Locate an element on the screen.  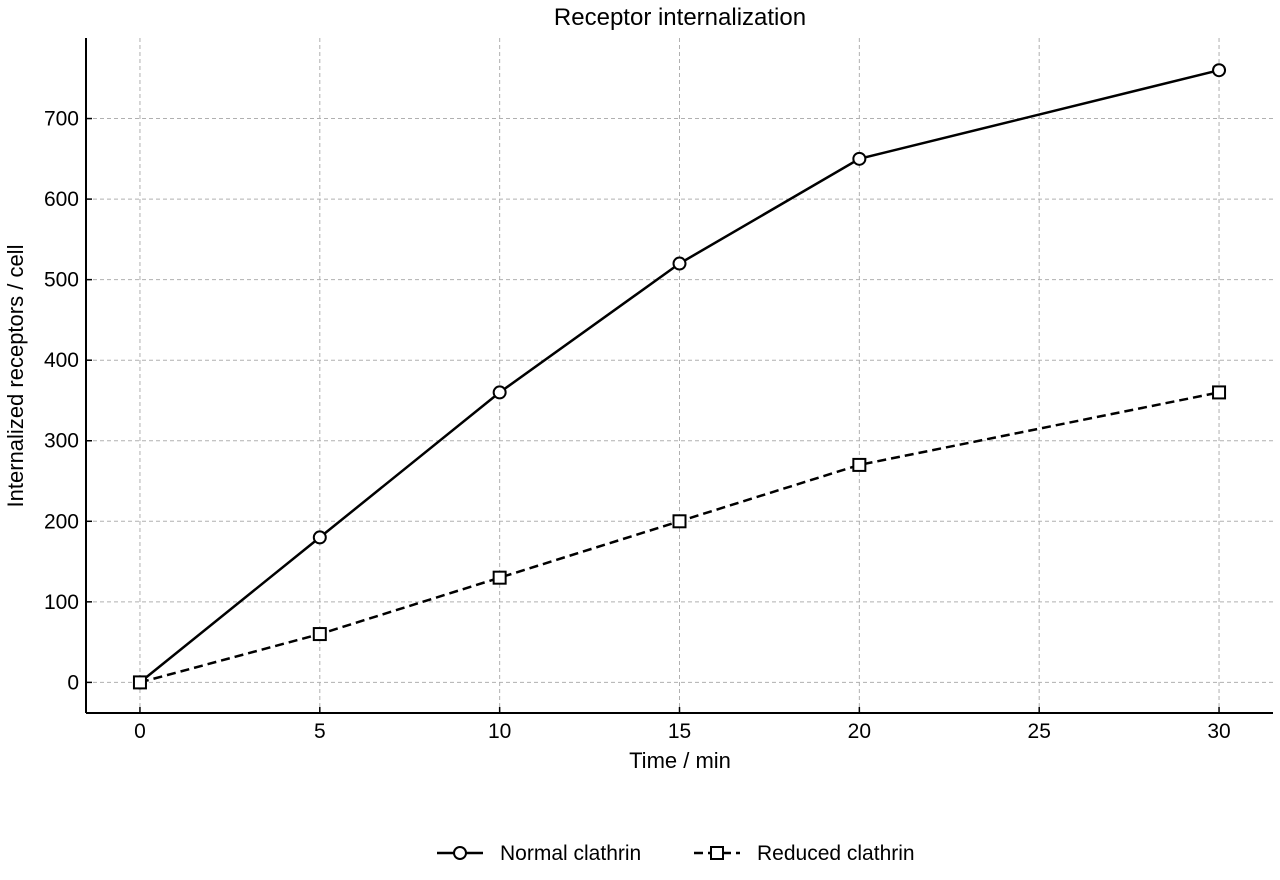
x-tick-label: 5 is located at coordinates (320, 731).